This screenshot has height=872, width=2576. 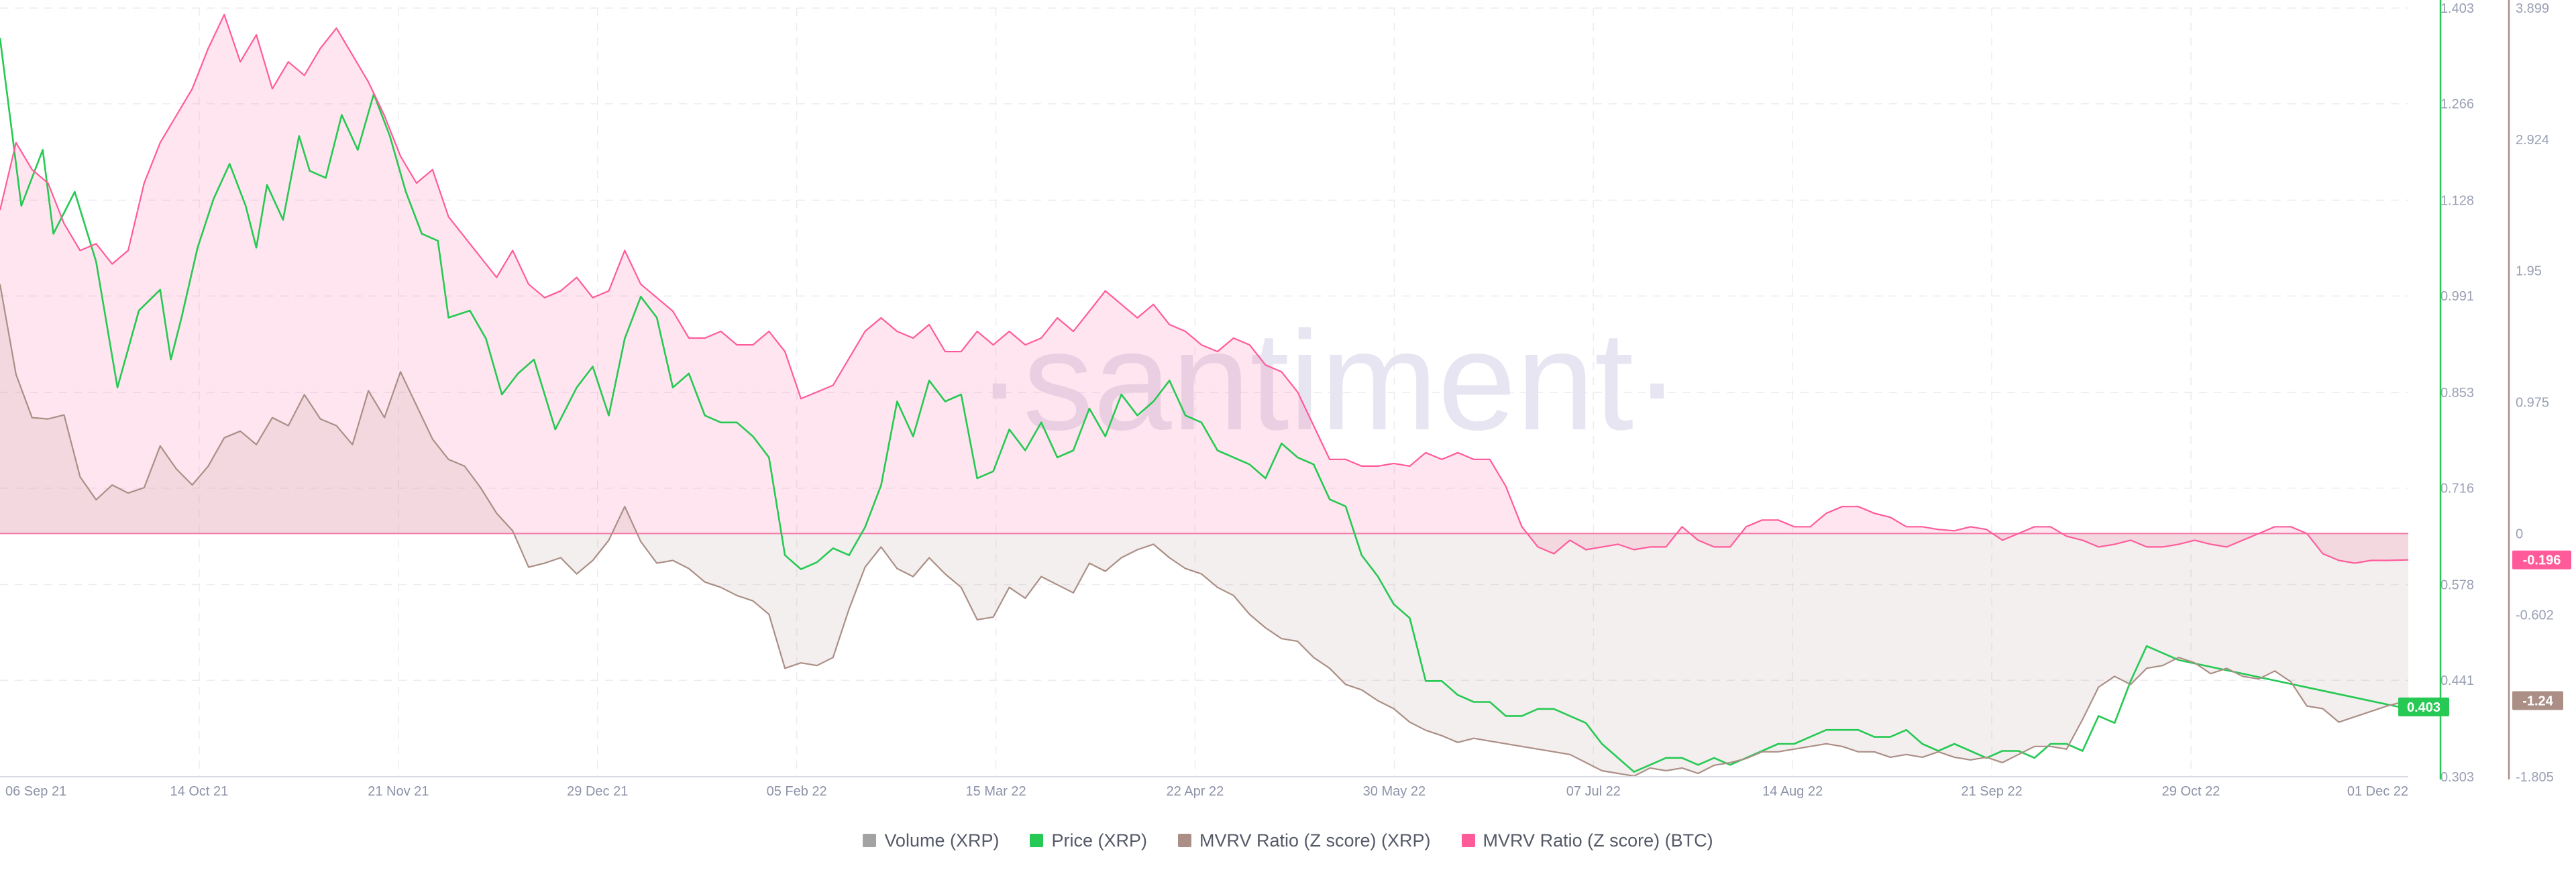 What do you see at coordinates (2457, 680) in the screenshot?
I see `price-tick-label: 0.441` at bounding box center [2457, 680].